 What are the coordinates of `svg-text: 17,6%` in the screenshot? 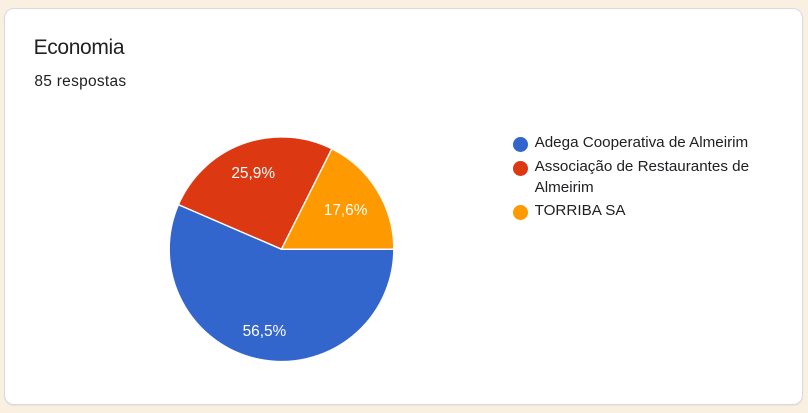 It's located at (346, 210).